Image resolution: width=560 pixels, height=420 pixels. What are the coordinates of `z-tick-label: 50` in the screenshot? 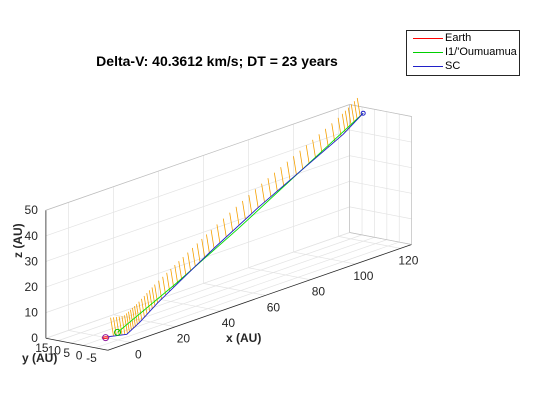 It's located at (32, 210).